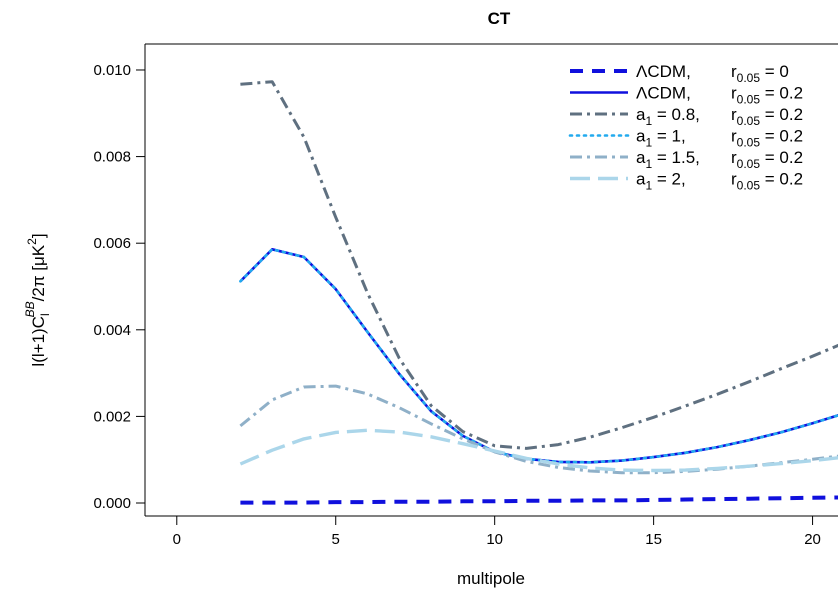 This screenshot has height=594, width=838. Describe the element at coordinates (668, 116) in the screenshot. I see `legend-label-3-main: a1 = 0.8,` at that location.